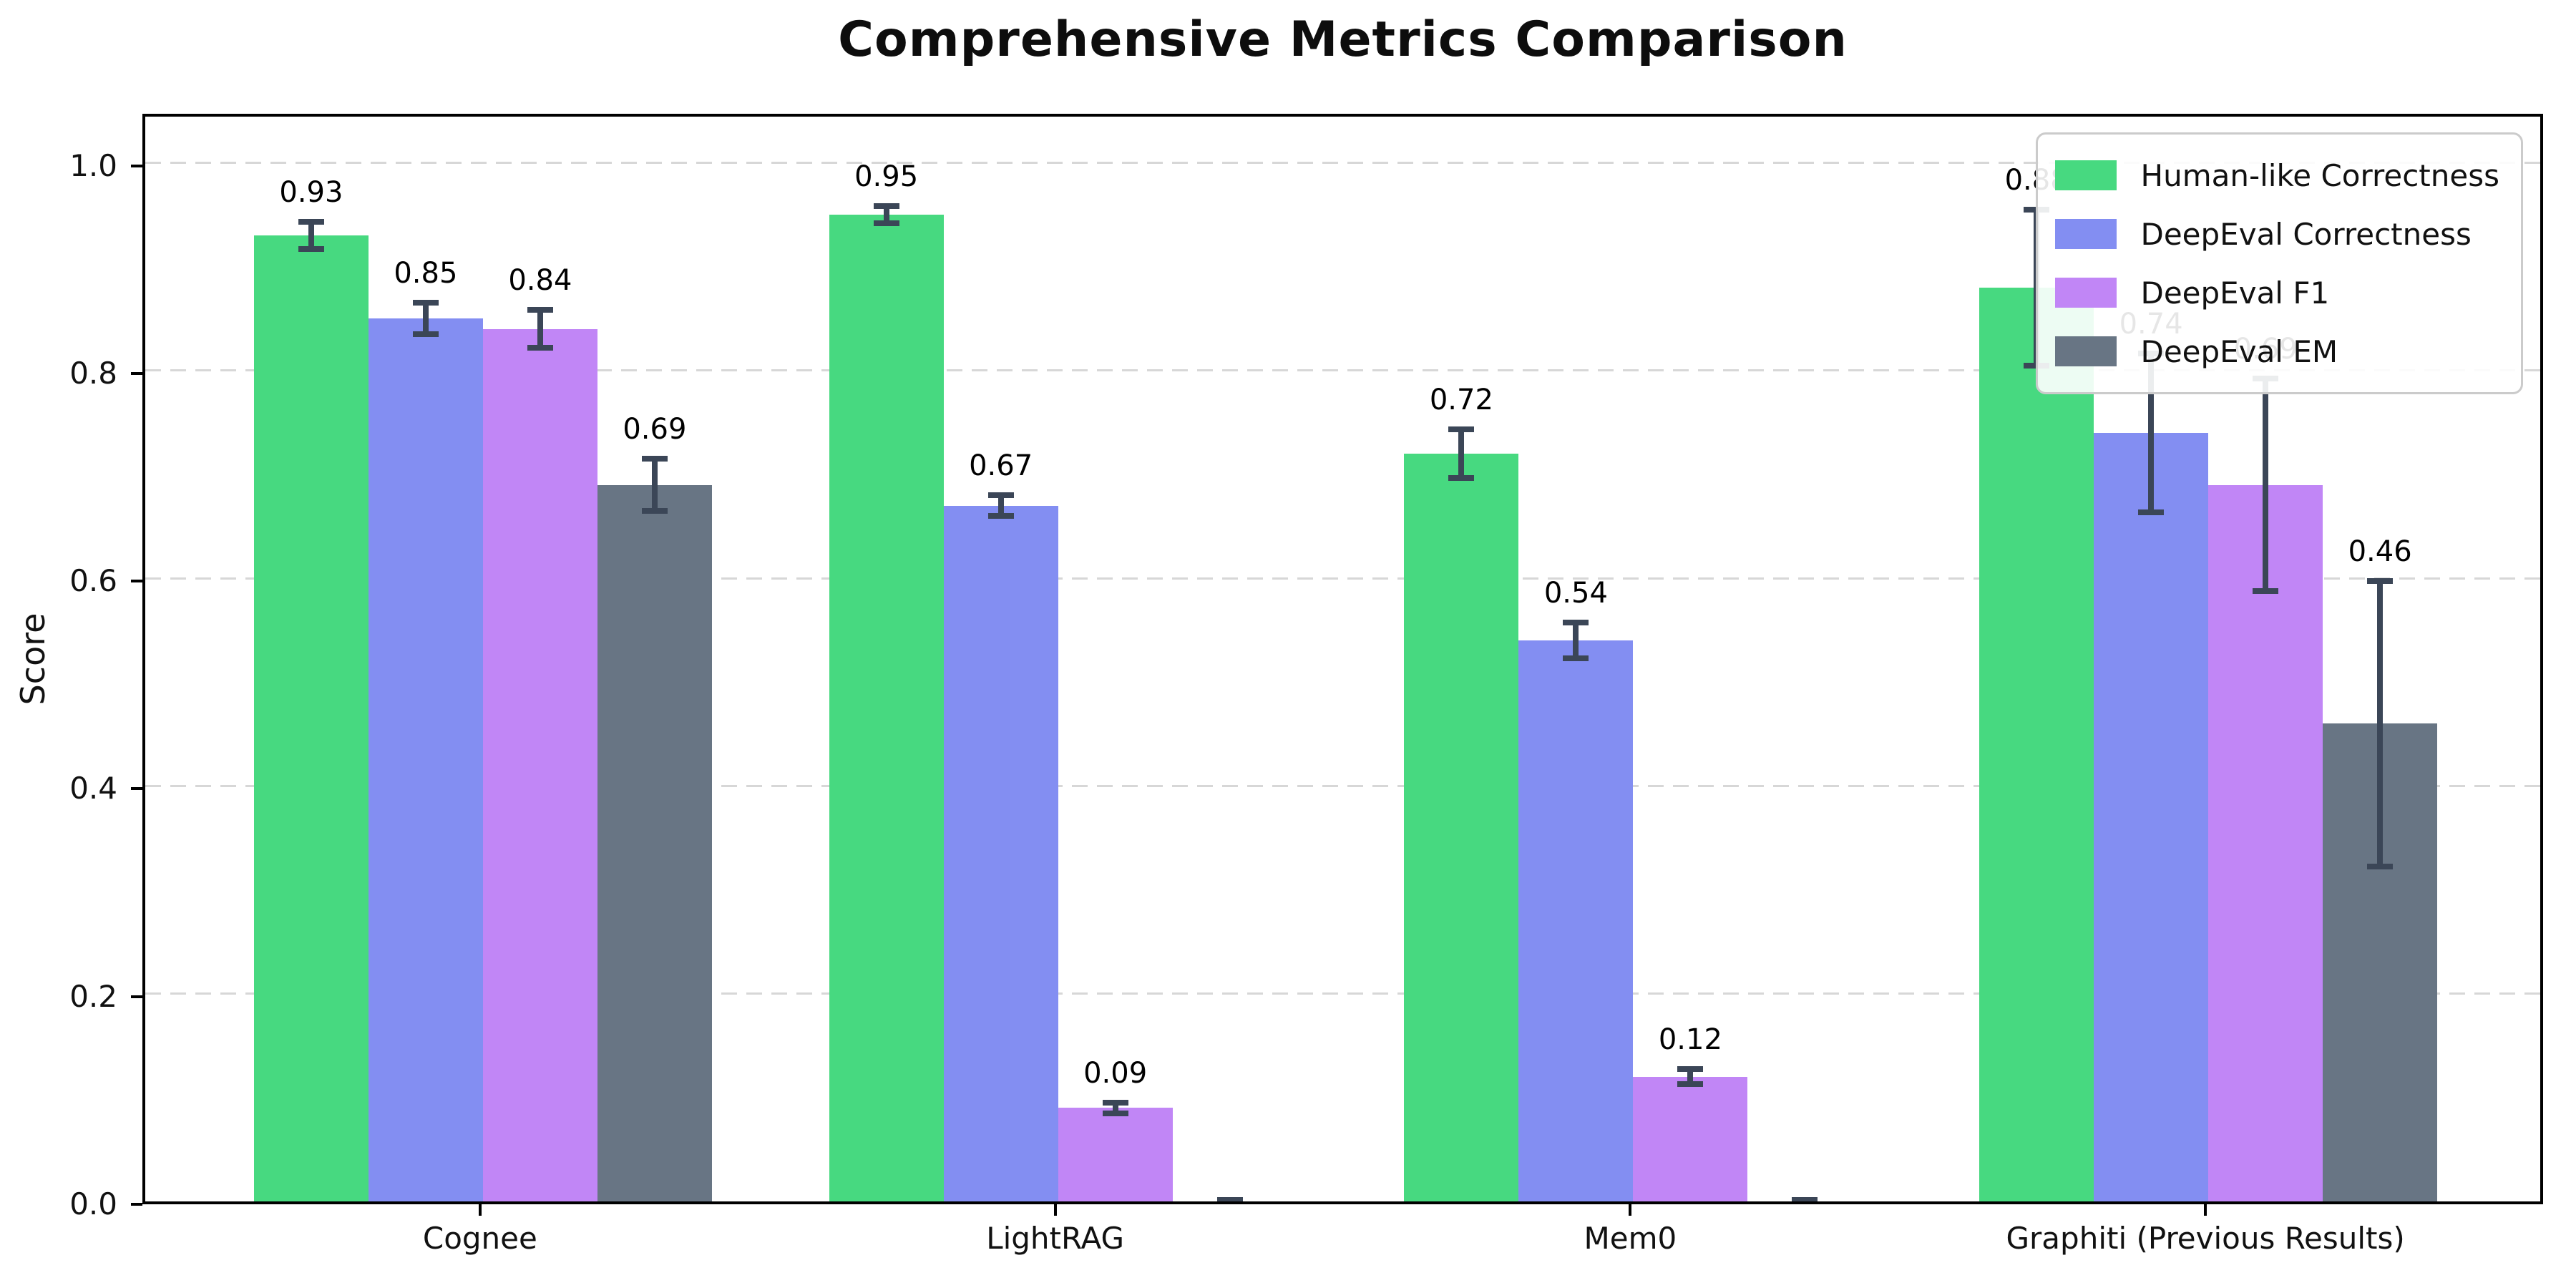 The height and width of the screenshot is (1288, 2576). I want to click on bar-value-label: 0.72, so click(1461, 400).